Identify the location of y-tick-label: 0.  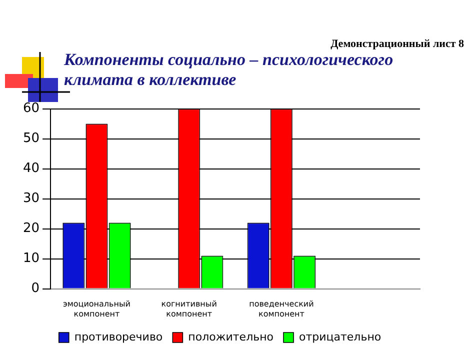
(35, 288).